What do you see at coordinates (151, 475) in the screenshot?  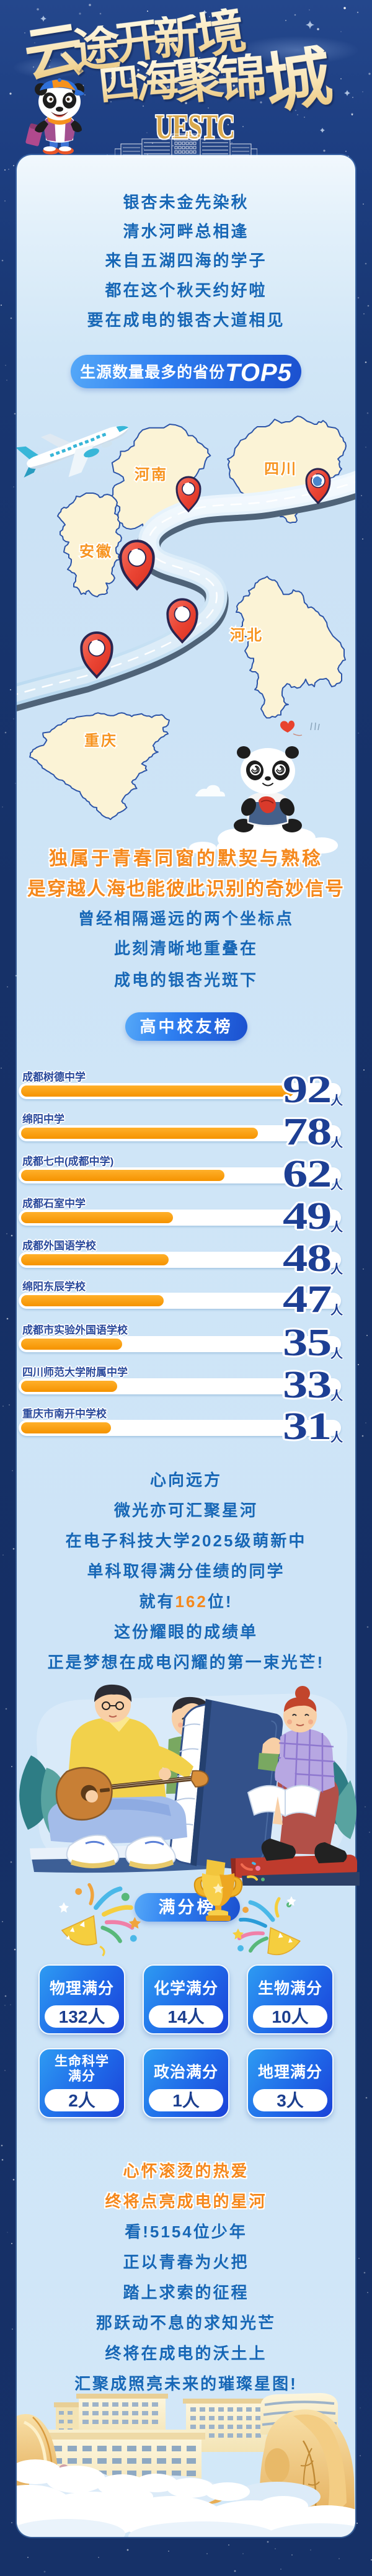 I see `svg-text: 河南` at bounding box center [151, 475].